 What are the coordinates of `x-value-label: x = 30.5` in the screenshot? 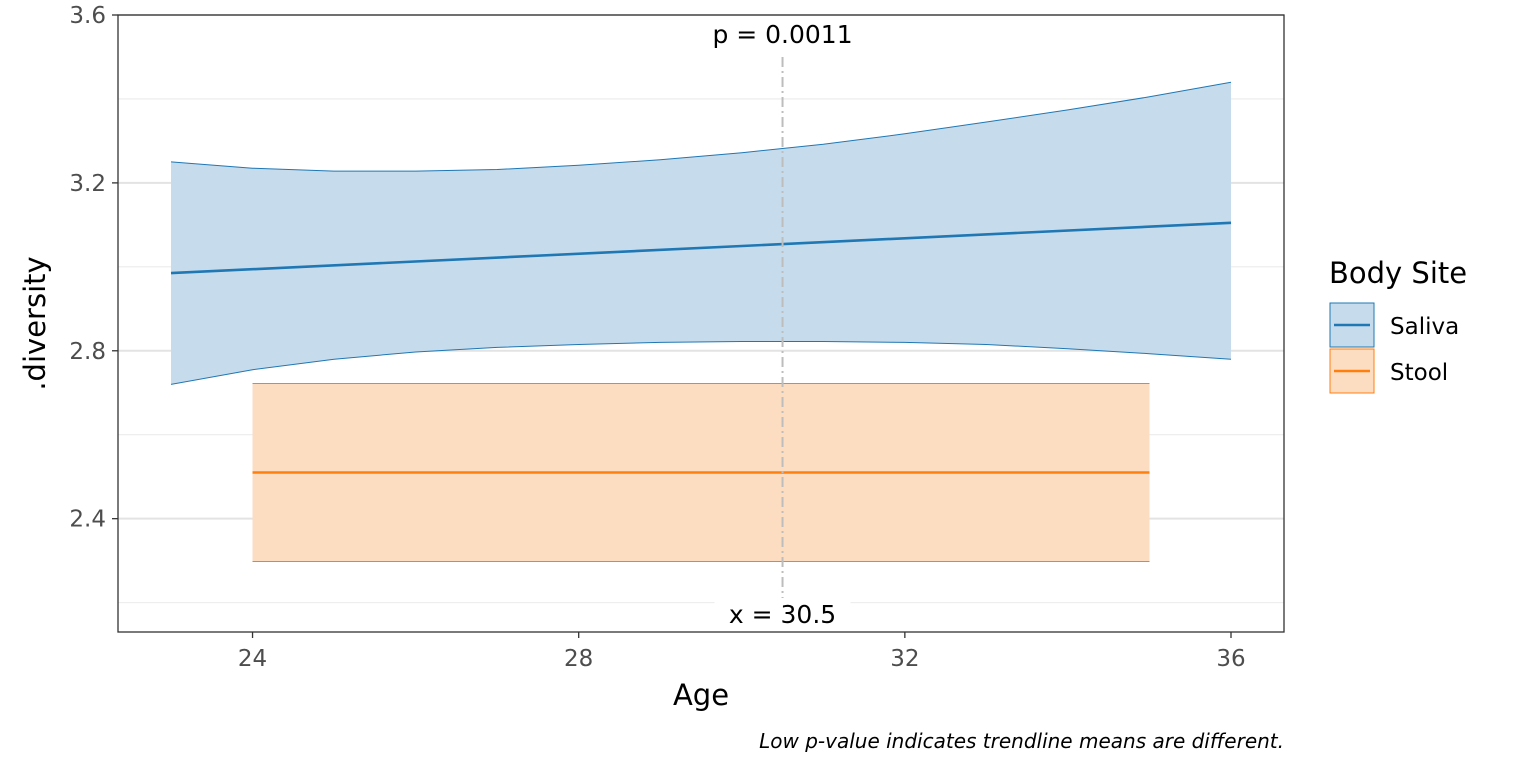 It's located at (782, 614).